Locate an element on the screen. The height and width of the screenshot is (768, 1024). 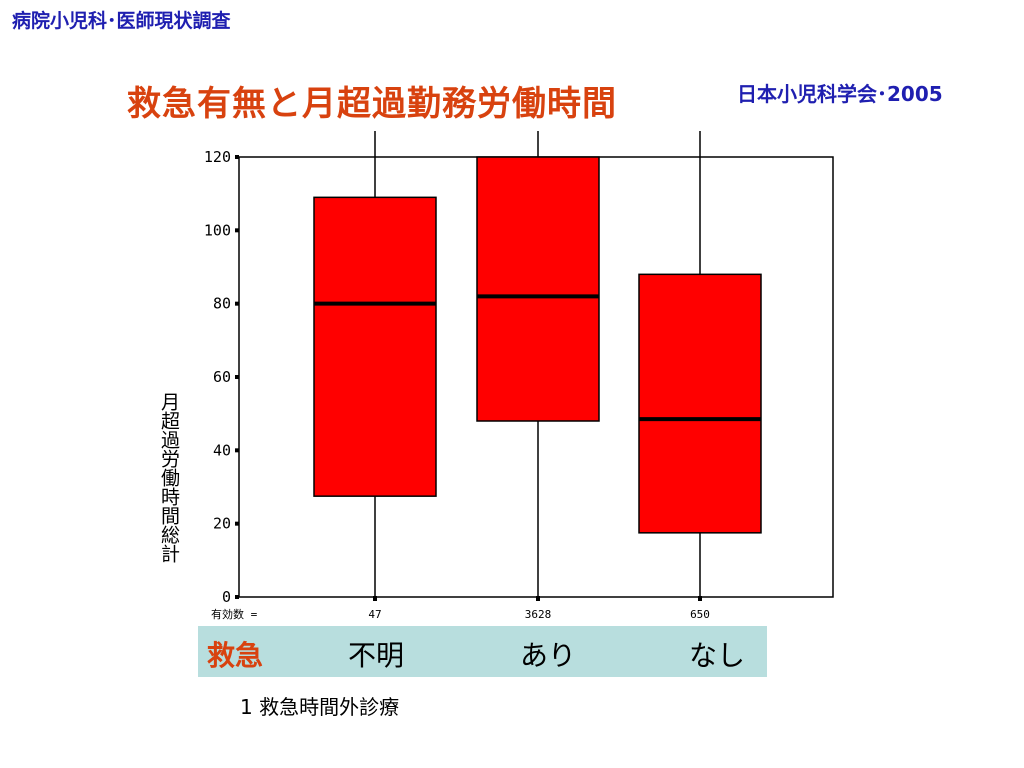
header-title: 病院小児科･医師現状調査 is located at coordinates (121, 21).